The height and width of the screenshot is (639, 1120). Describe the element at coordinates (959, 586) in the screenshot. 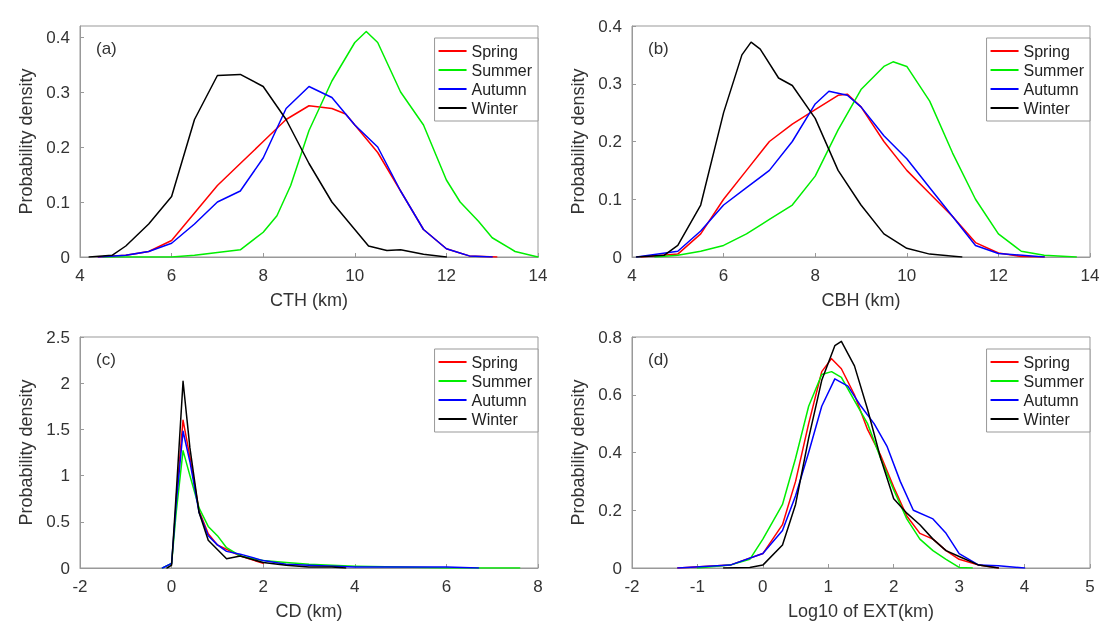

I see `x-tick-label: 3` at that location.